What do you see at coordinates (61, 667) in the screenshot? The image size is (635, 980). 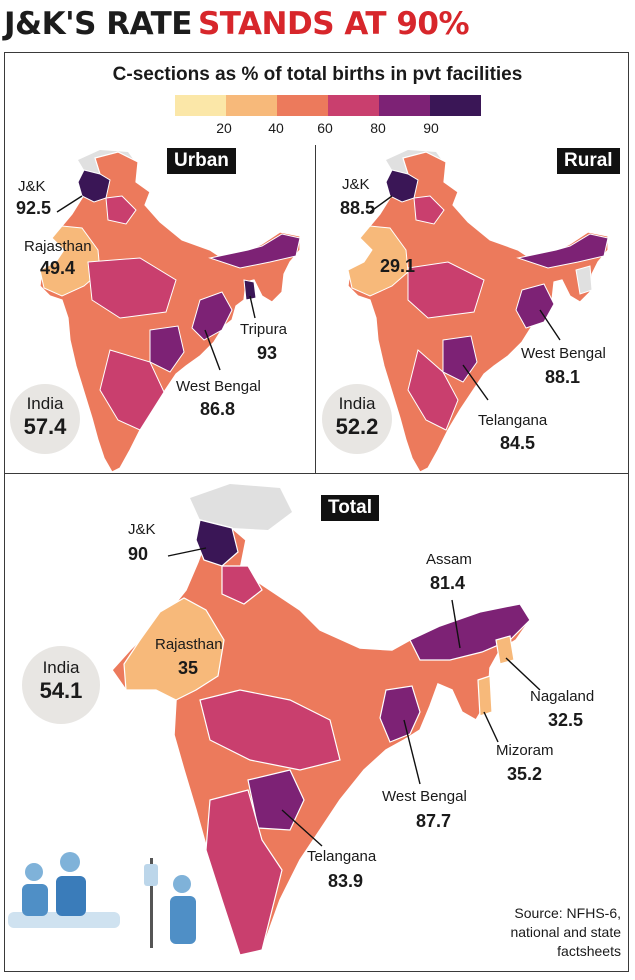 I see `total-india-label: India` at bounding box center [61, 667].